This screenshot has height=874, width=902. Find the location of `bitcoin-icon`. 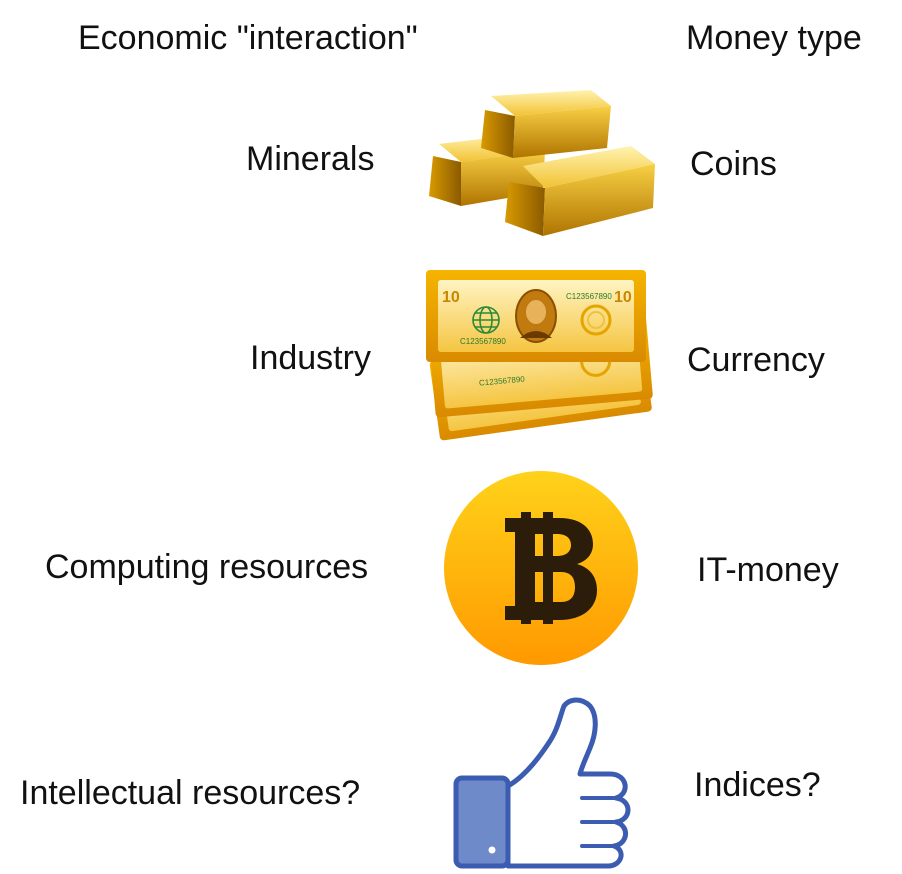

bitcoin-icon is located at coordinates (541, 568).